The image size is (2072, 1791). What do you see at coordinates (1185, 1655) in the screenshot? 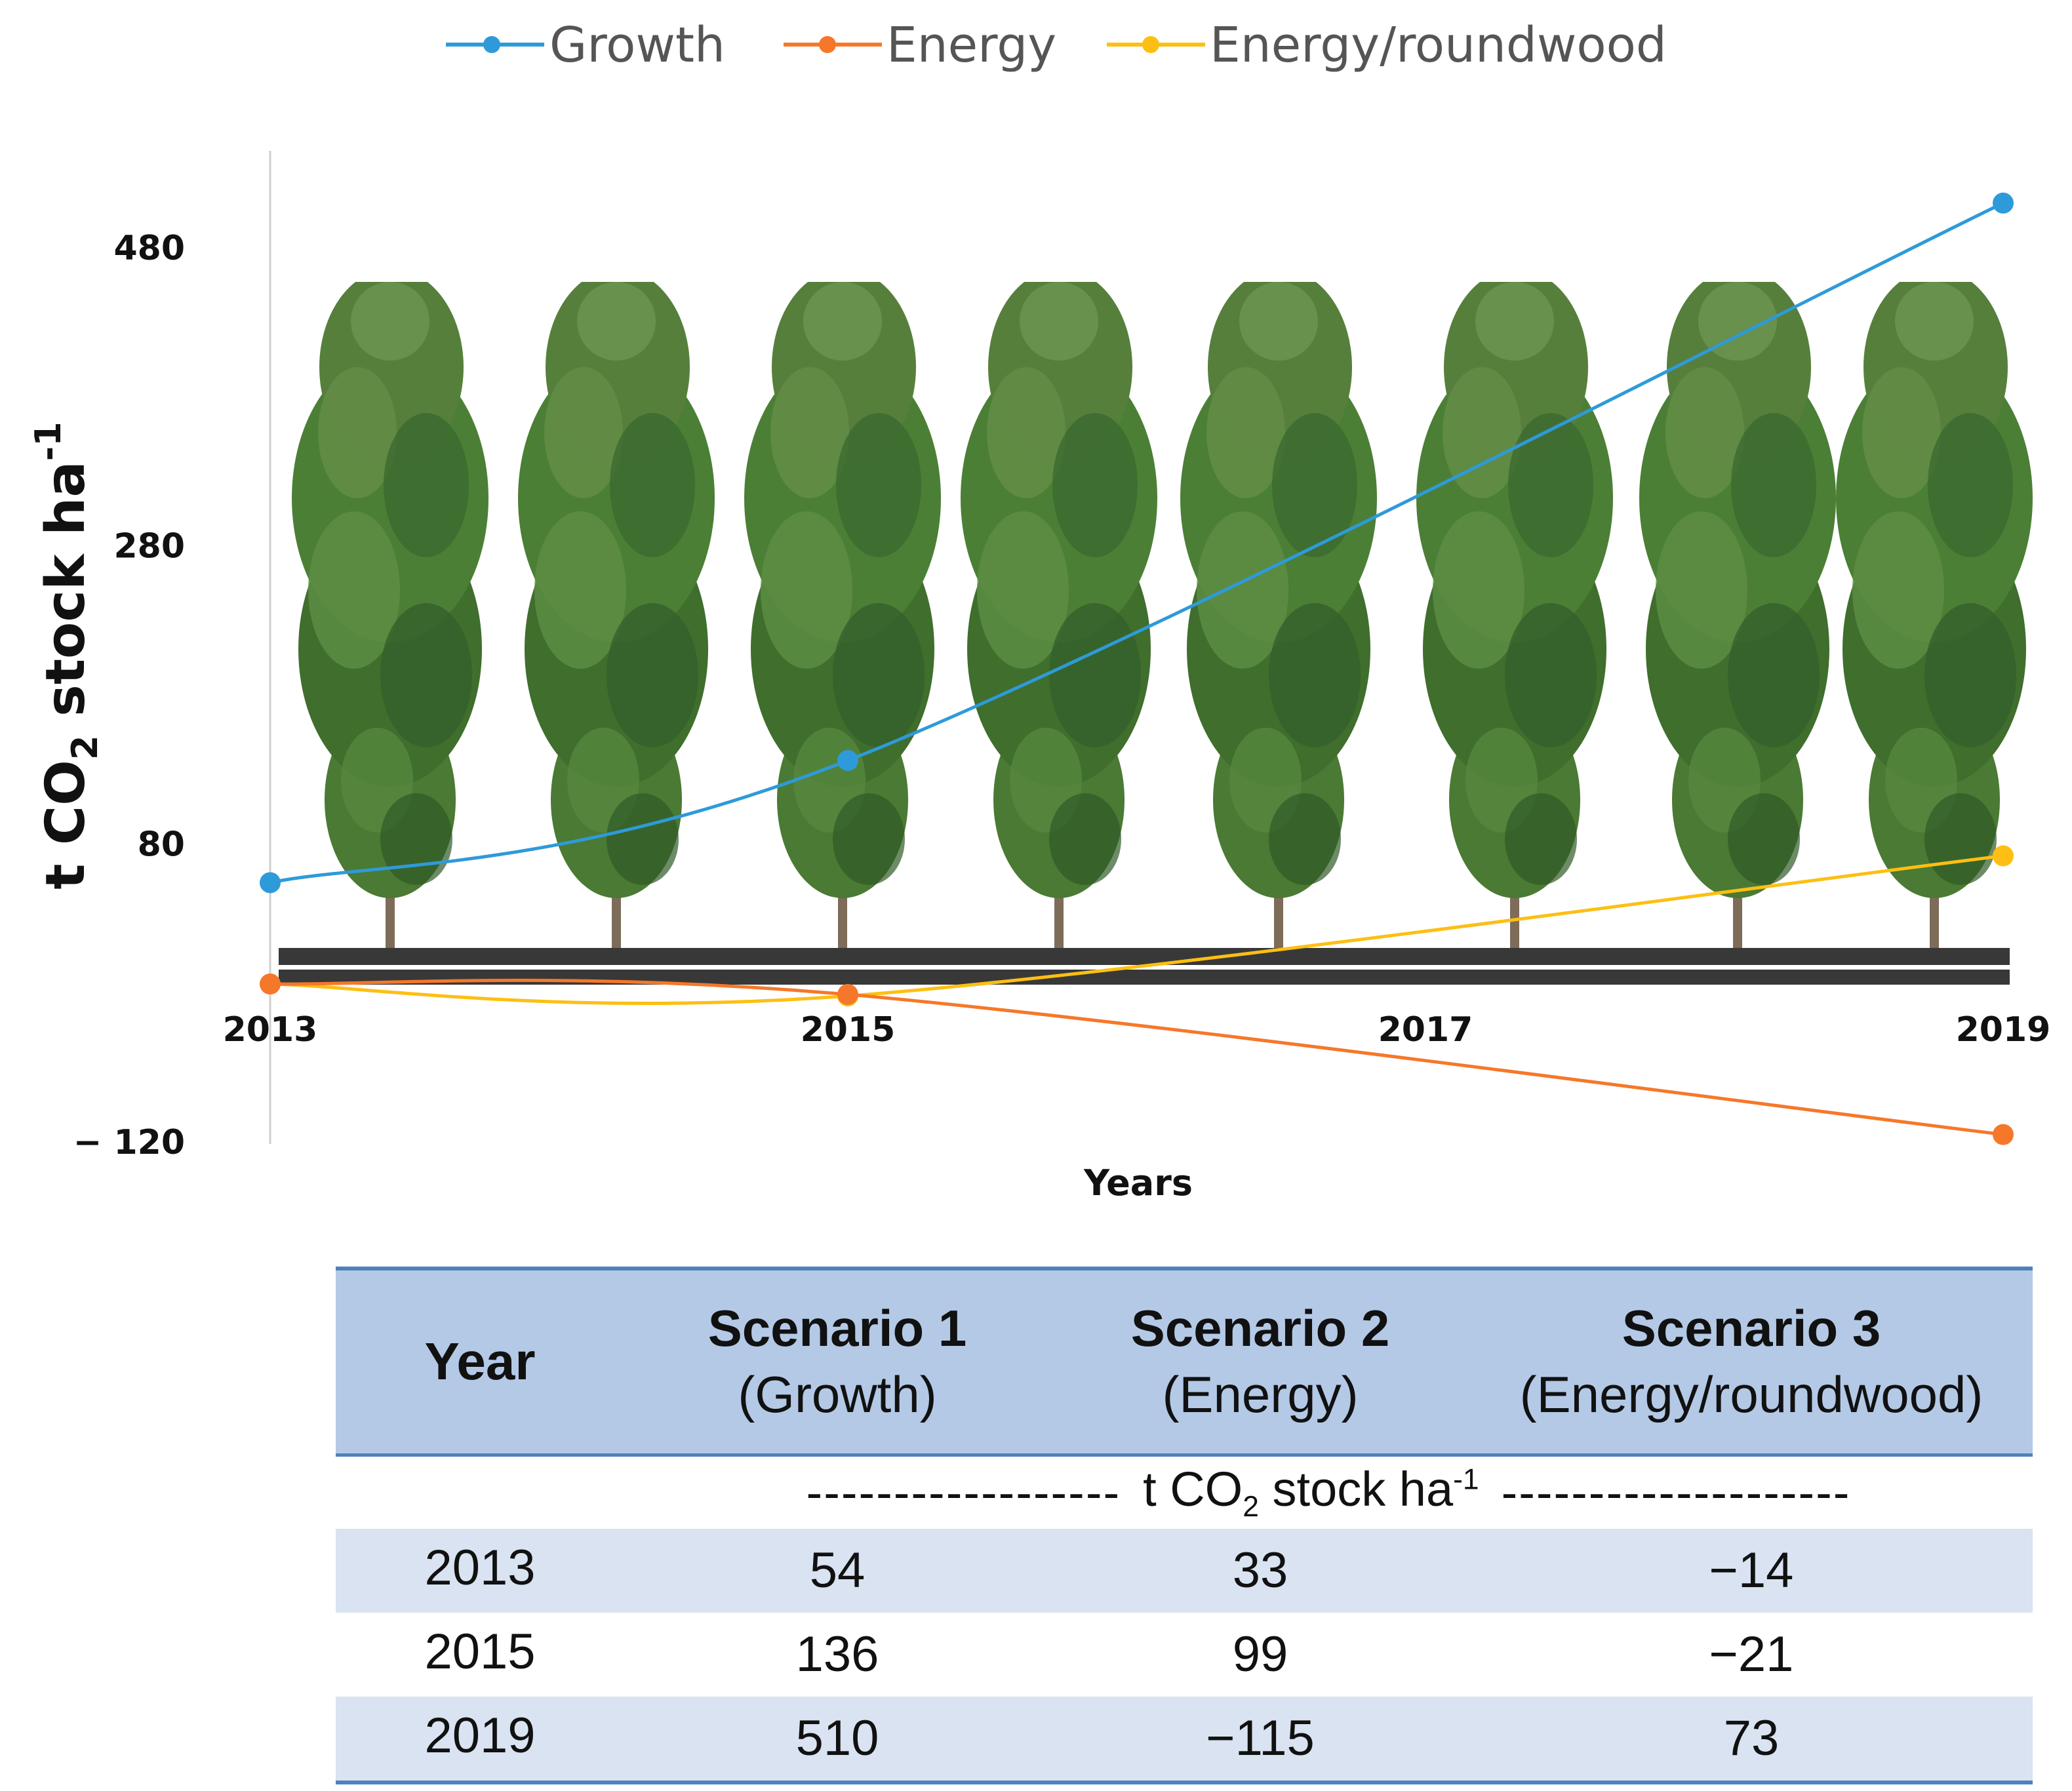
I see `table-row: 2015 136 99 −21` at bounding box center [1185, 1655].